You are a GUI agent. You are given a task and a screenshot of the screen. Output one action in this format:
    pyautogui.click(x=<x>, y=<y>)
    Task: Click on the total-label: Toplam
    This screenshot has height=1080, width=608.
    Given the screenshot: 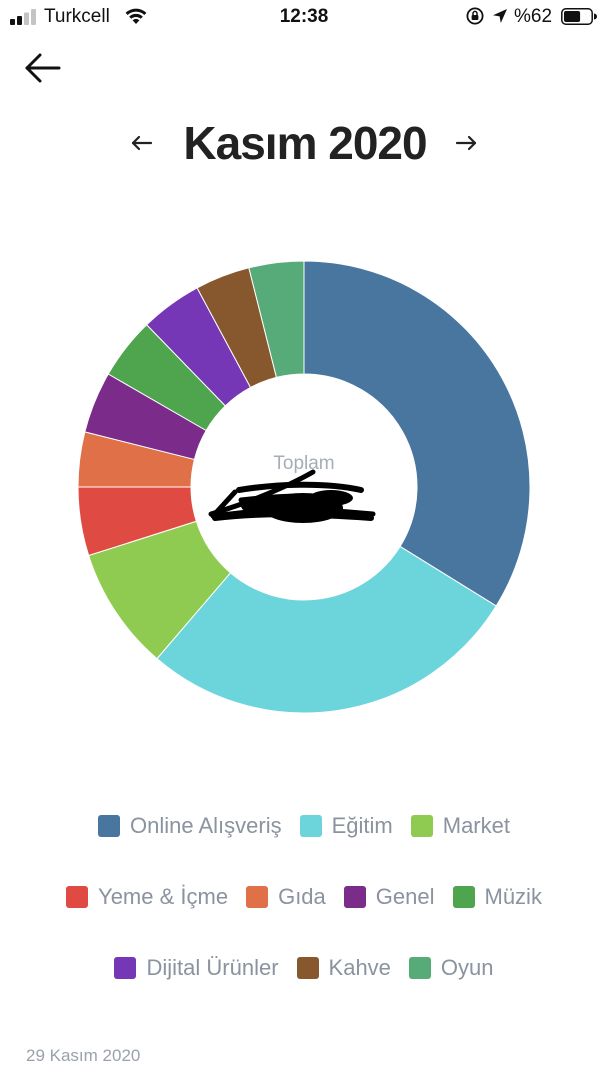 What is the action you would take?
    pyautogui.click(x=304, y=463)
    